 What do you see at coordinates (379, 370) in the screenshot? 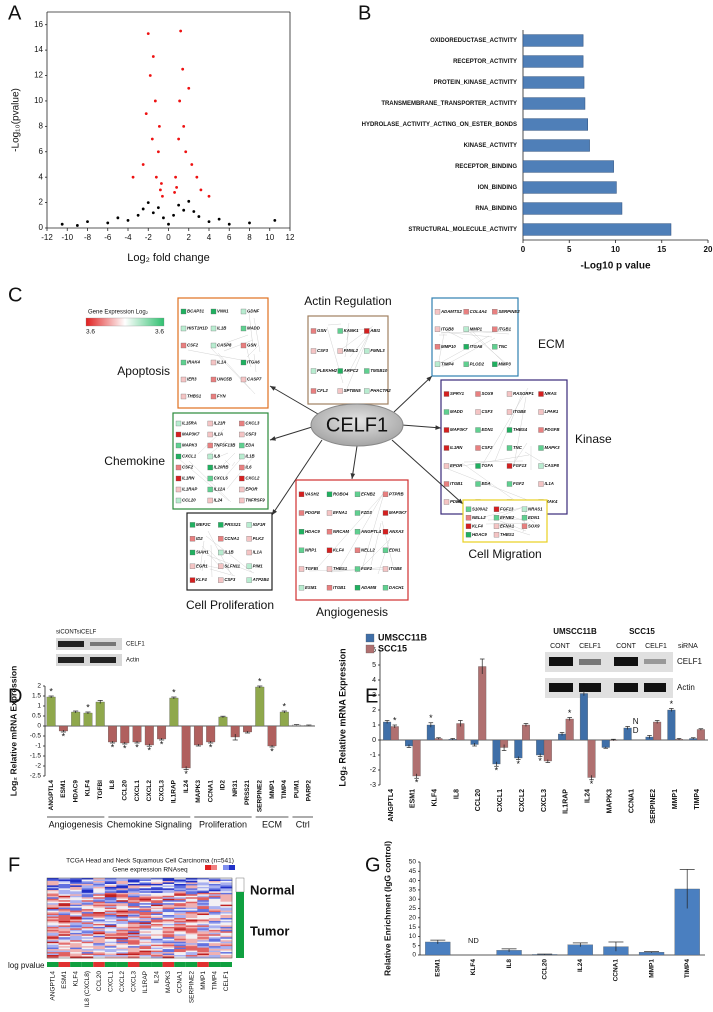
I see `gene-label: TMSB10` at bounding box center [379, 370].